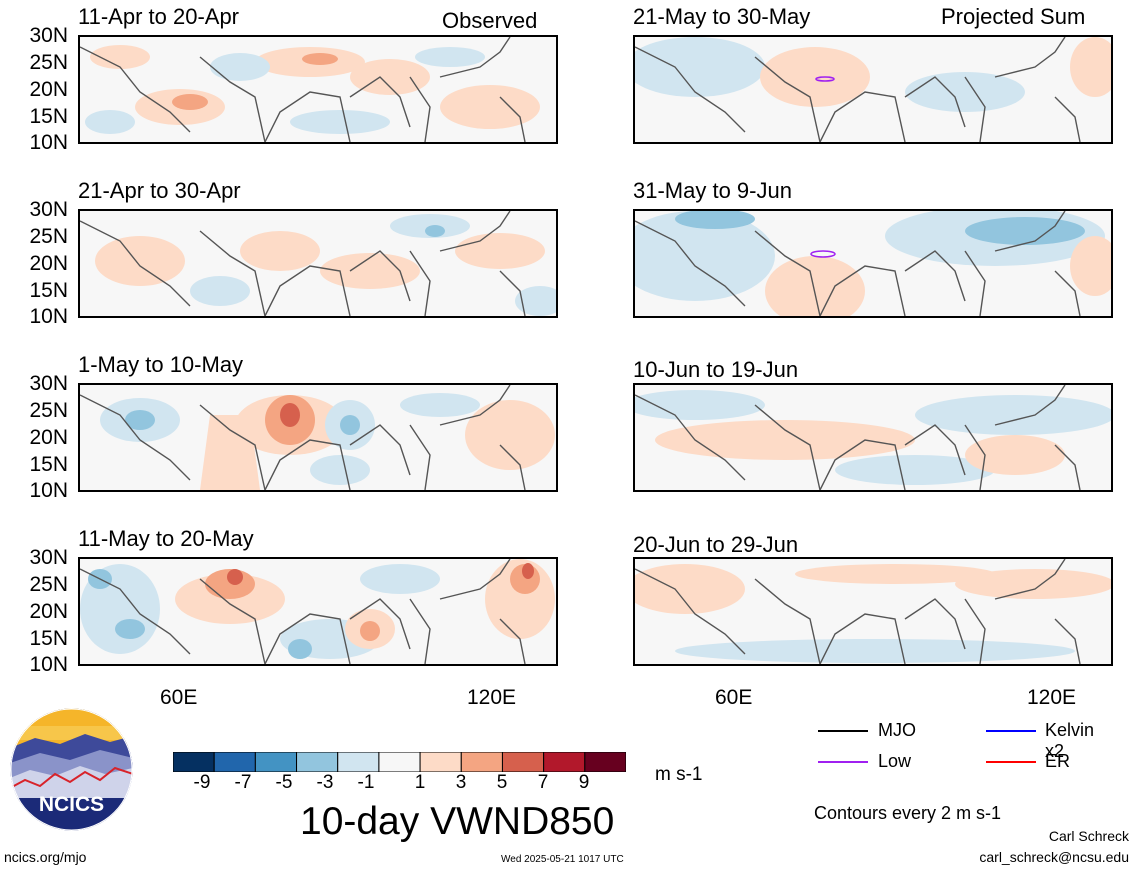 Image resolution: width=1135 pixels, height=872 pixels. What do you see at coordinates (722, 16) in the screenshot?
I see `panel-title: 21-May to 30-May` at bounding box center [722, 16].